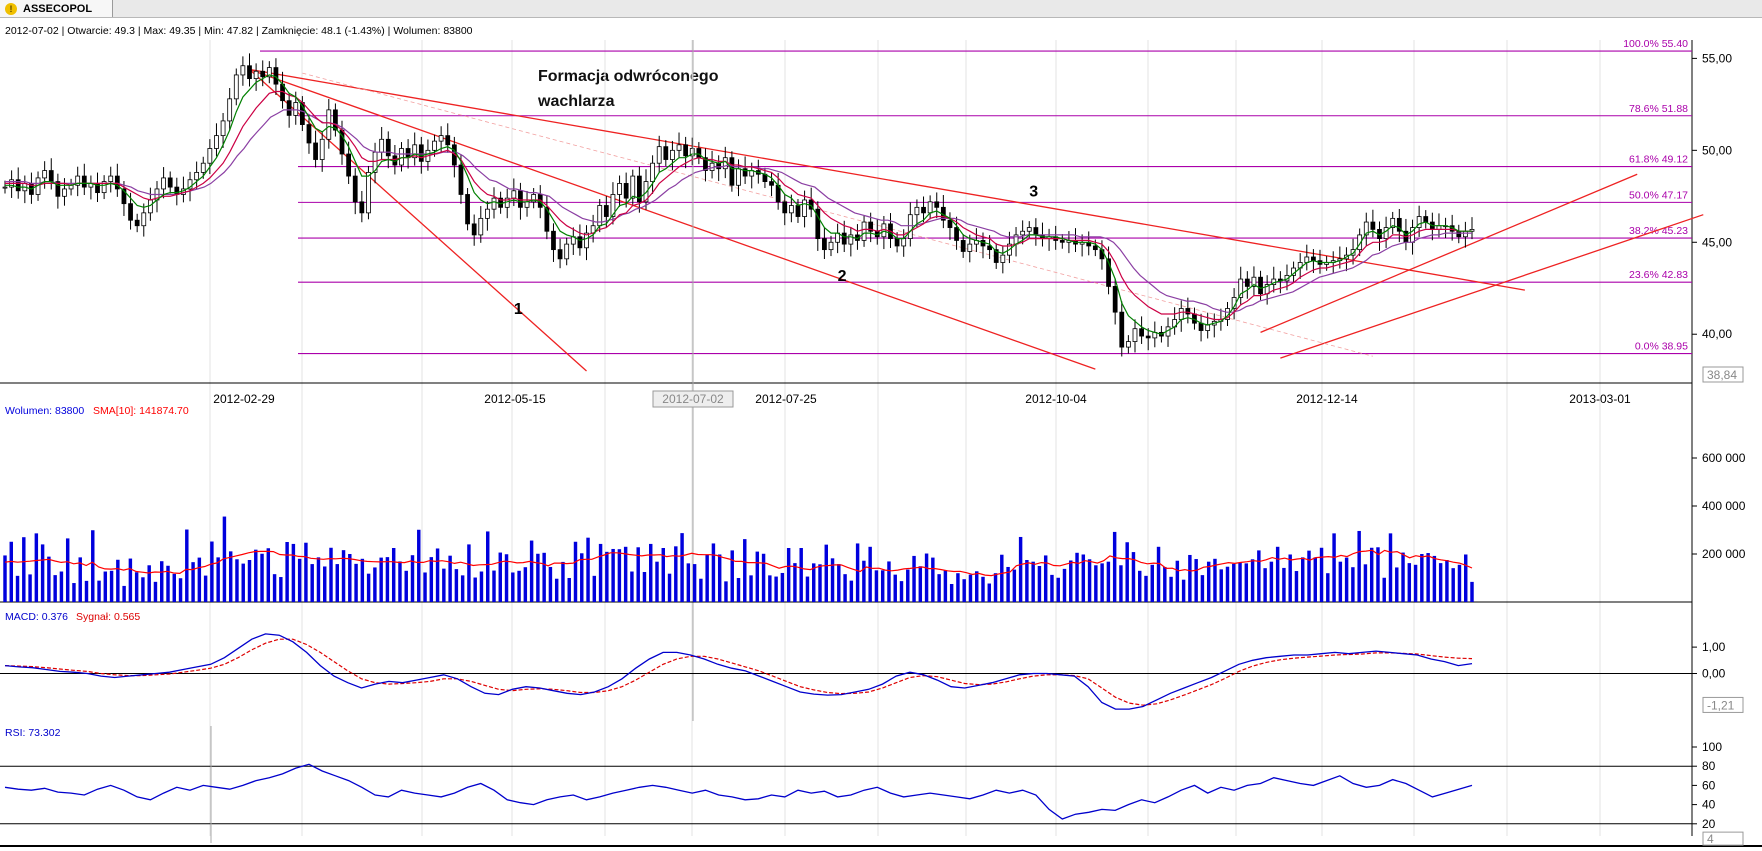 Image resolution: width=1762 pixels, height=851 pixels. I want to click on volume-tick-label: 600 000, so click(1724, 458).